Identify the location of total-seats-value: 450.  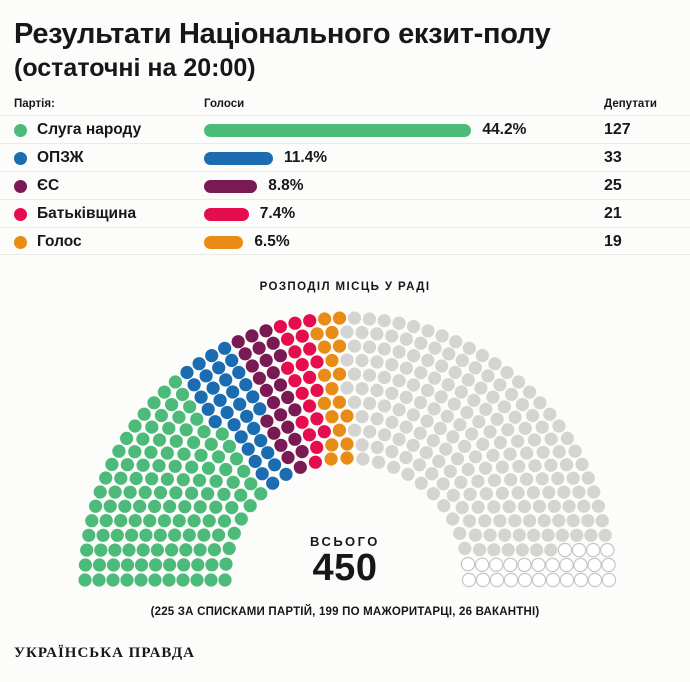
(345, 568).